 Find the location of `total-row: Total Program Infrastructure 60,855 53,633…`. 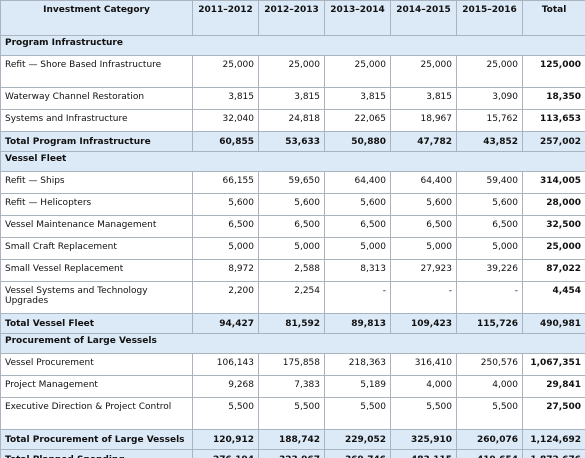

total-row: Total Program Infrastructure 60,855 53,633… is located at coordinates (292, 141).